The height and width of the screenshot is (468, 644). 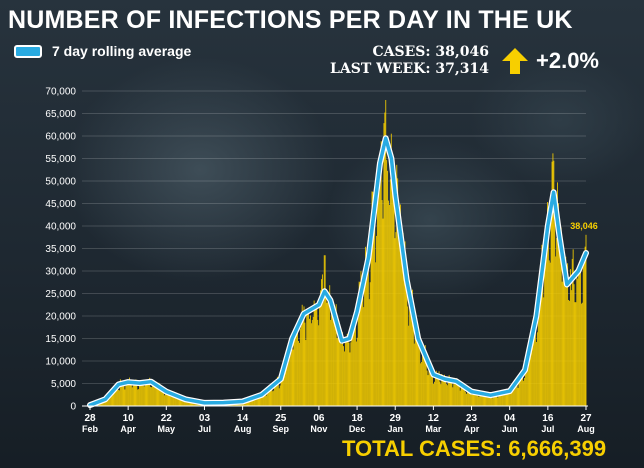 What do you see at coordinates (243, 418) in the screenshot?
I see `x-tick-day: 14` at bounding box center [243, 418].